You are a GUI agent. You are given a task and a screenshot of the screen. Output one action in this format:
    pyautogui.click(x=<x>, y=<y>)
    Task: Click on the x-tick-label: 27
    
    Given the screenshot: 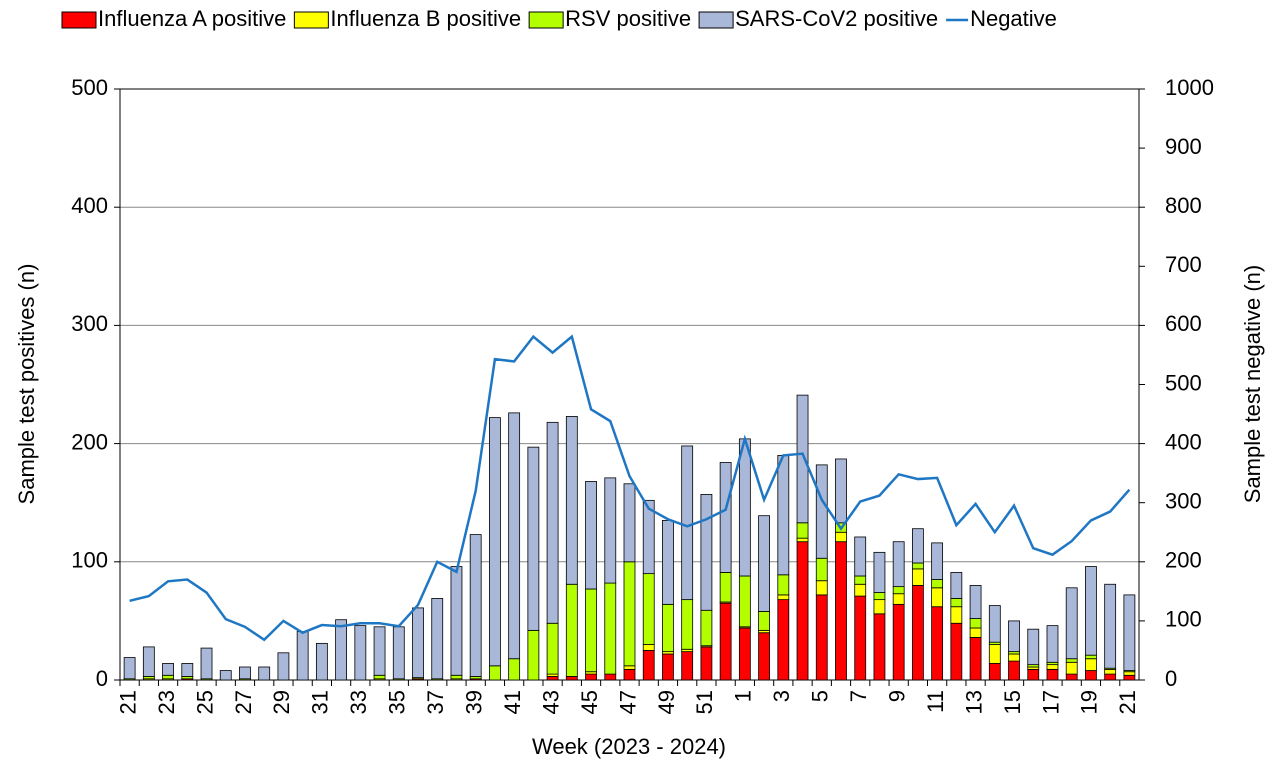 What is the action you would take?
    pyautogui.click(x=243, y=702)
    